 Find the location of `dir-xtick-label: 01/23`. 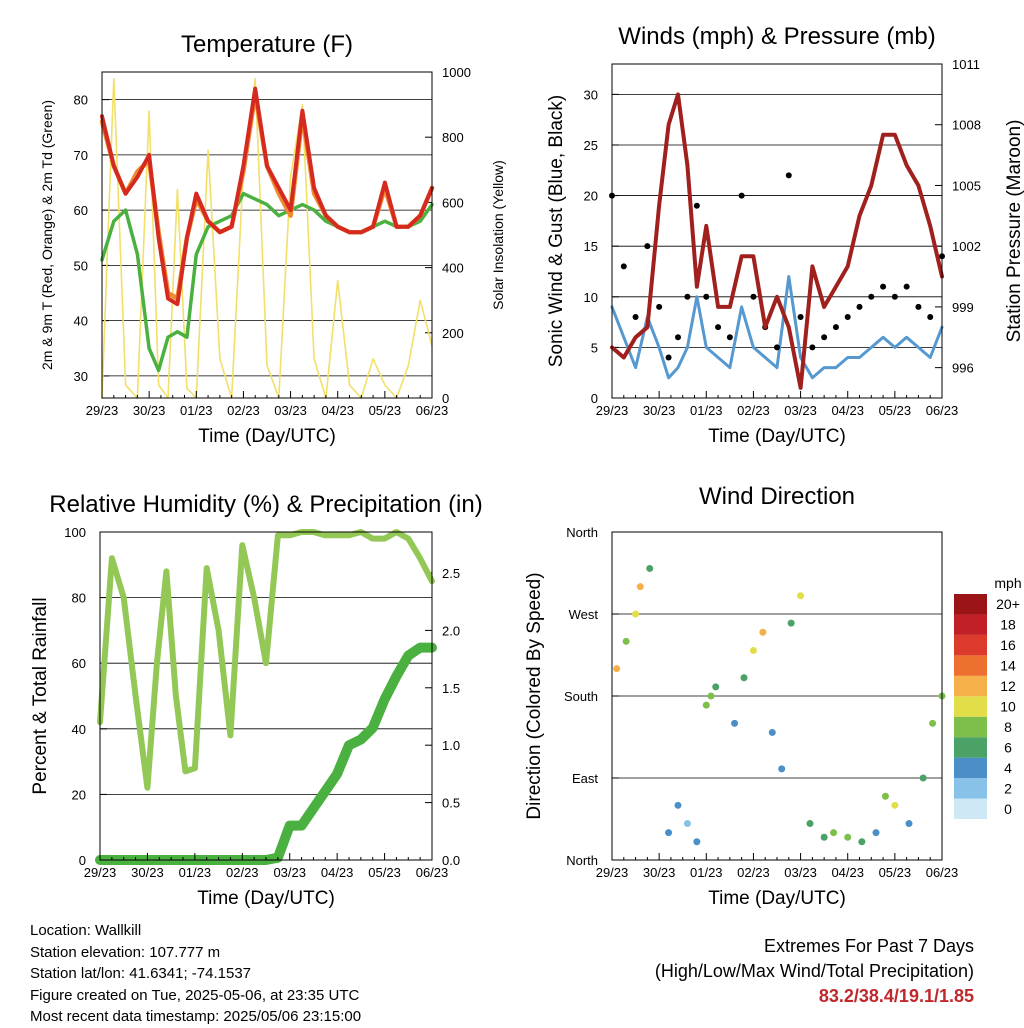

dir-xtick-label: 01/23 is located at coordinates (706, 872).